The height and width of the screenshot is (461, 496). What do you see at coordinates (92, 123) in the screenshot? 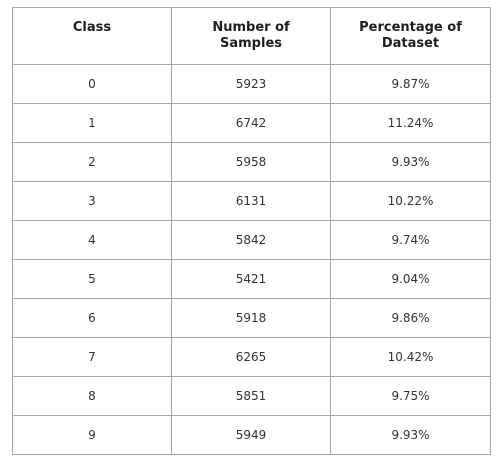
I see `cell-class: 1` at bounding box center [92, 123].